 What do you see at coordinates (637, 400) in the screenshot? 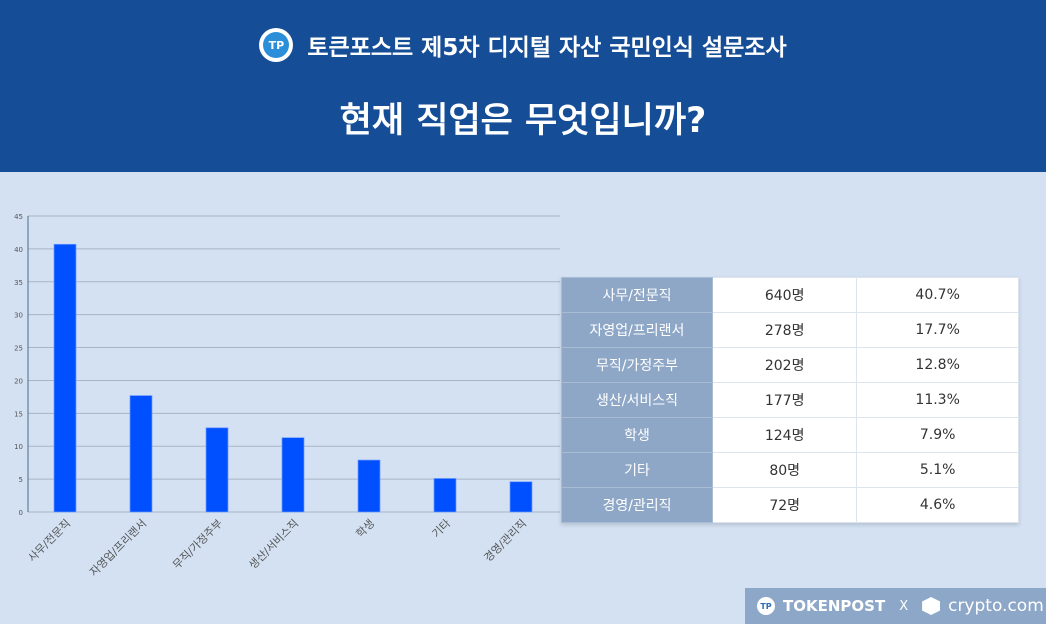
I see `job-cell: 생산/서비스직` at bounding box center [637, 400].